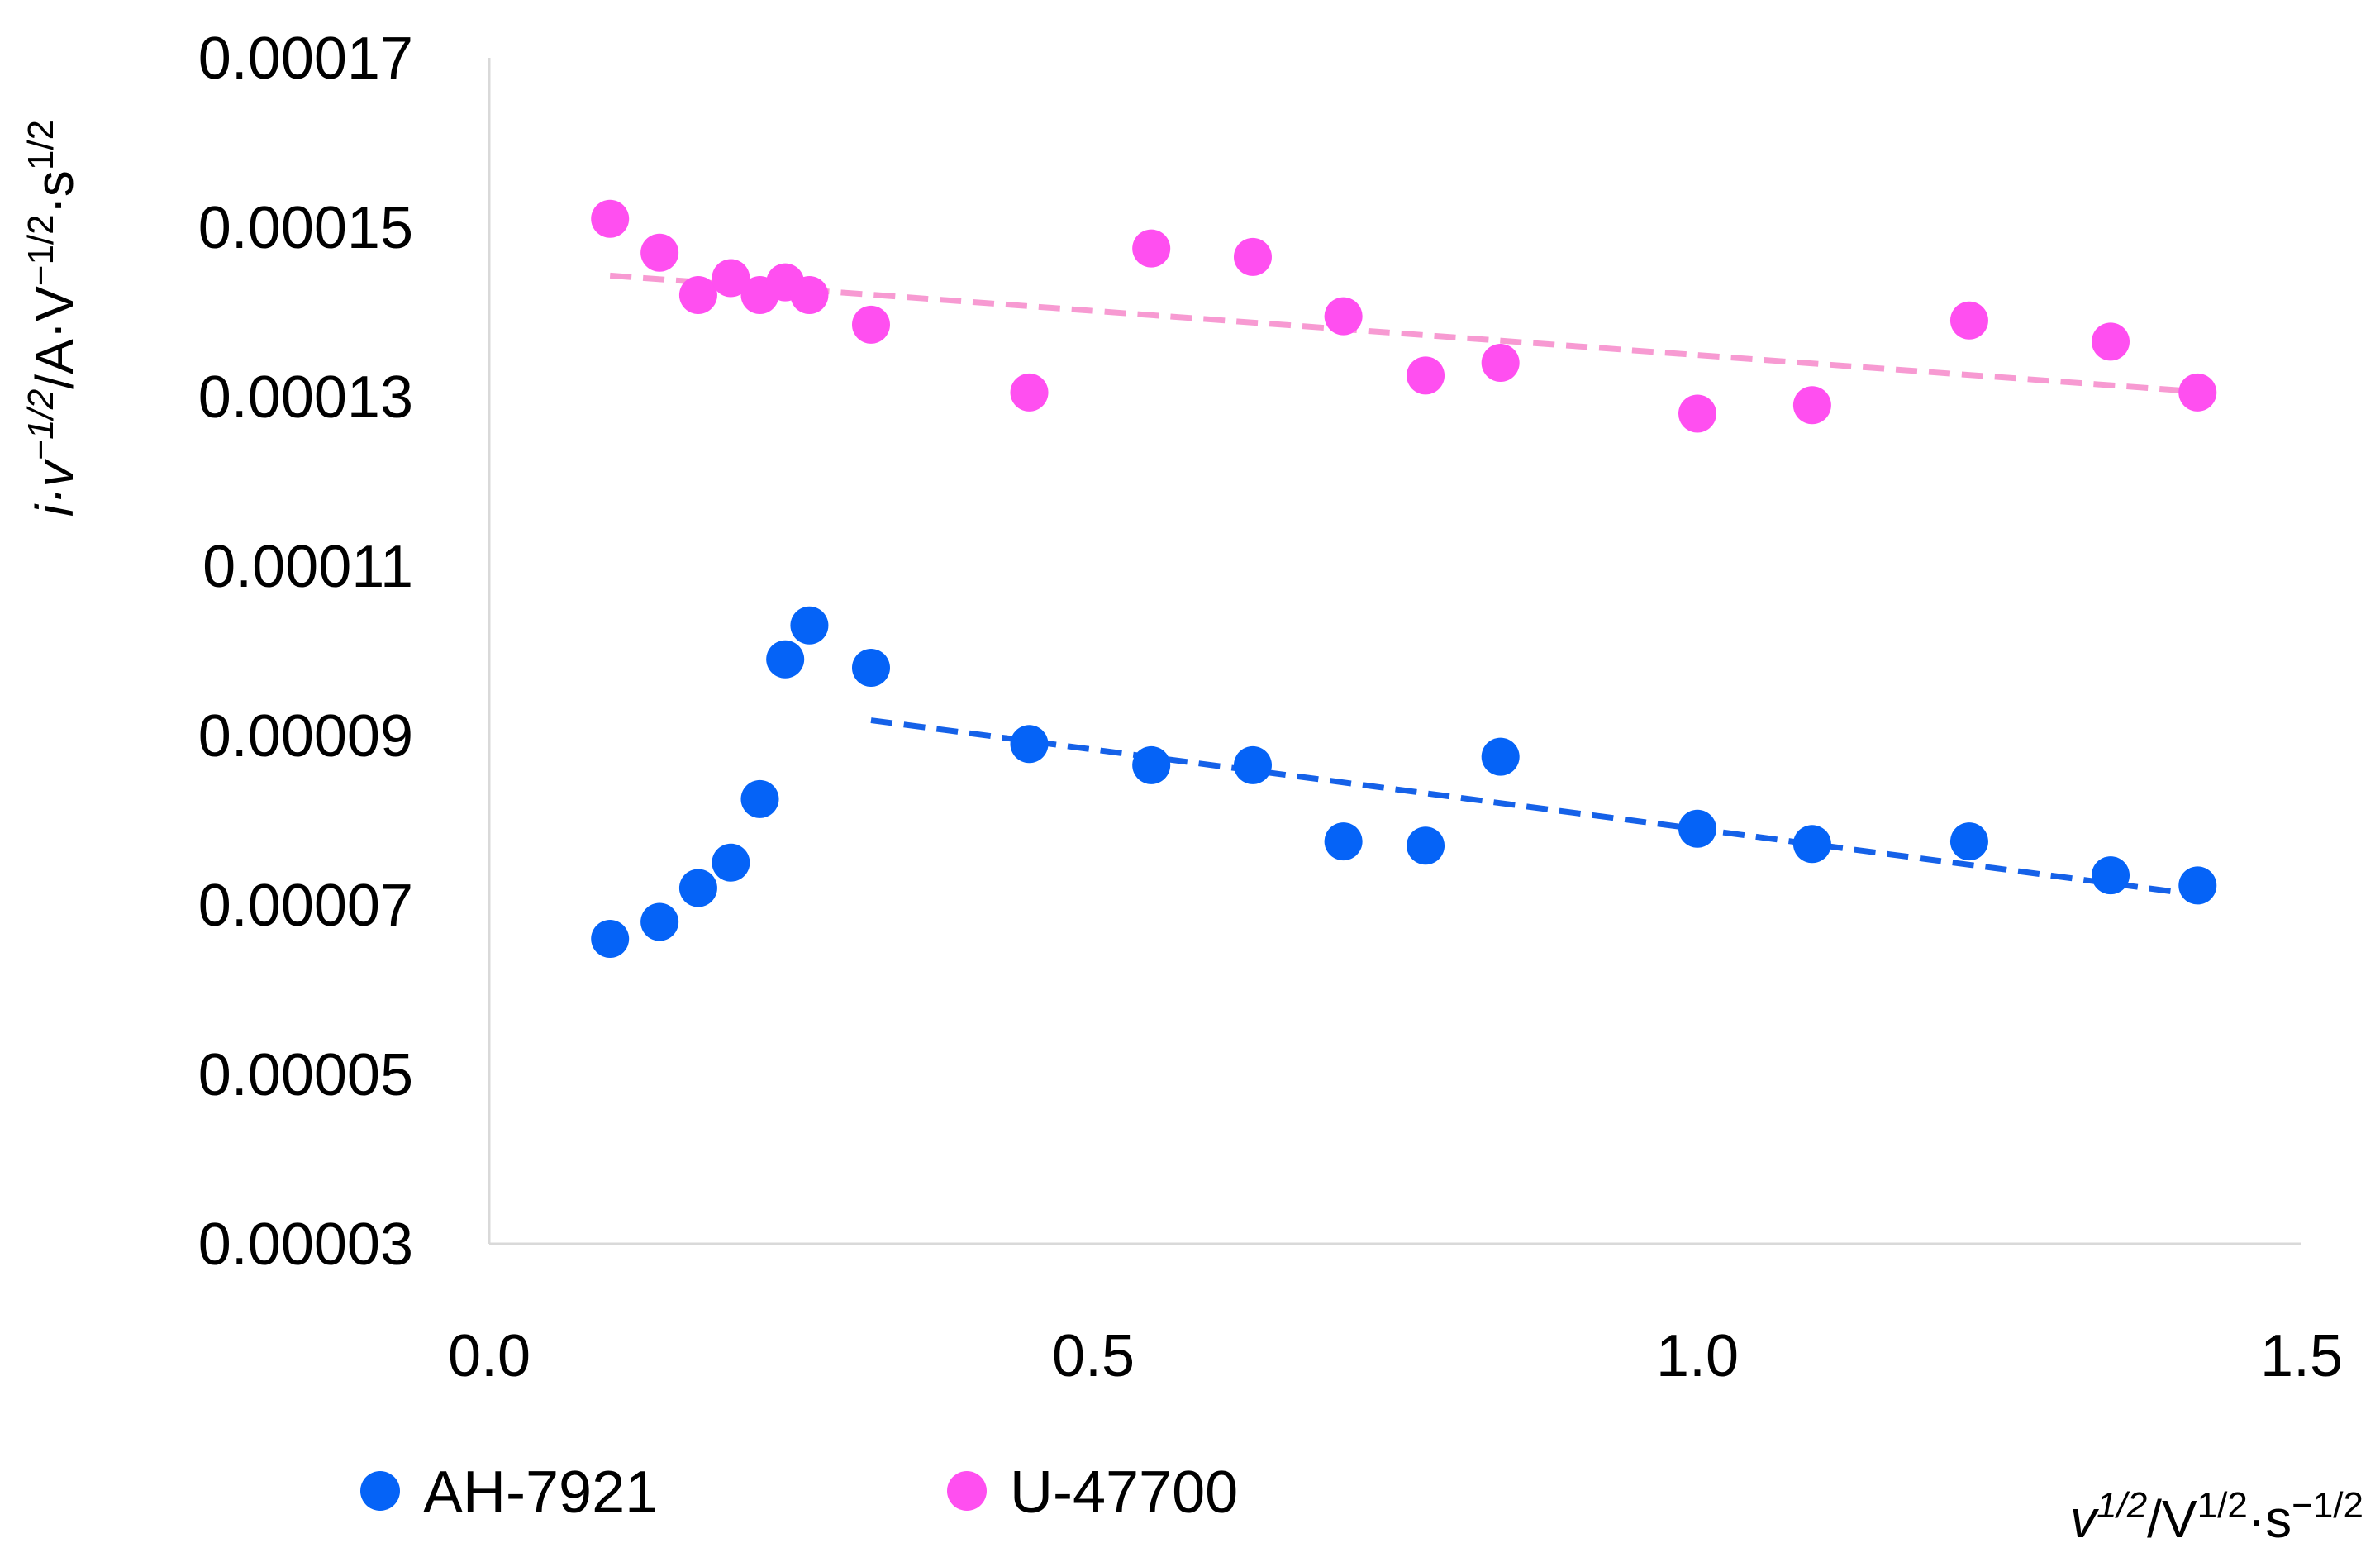 The width and height of the screenshot is (2380, 1562). I want to click on y-tick-label: 0.00017, so click(305, 59).